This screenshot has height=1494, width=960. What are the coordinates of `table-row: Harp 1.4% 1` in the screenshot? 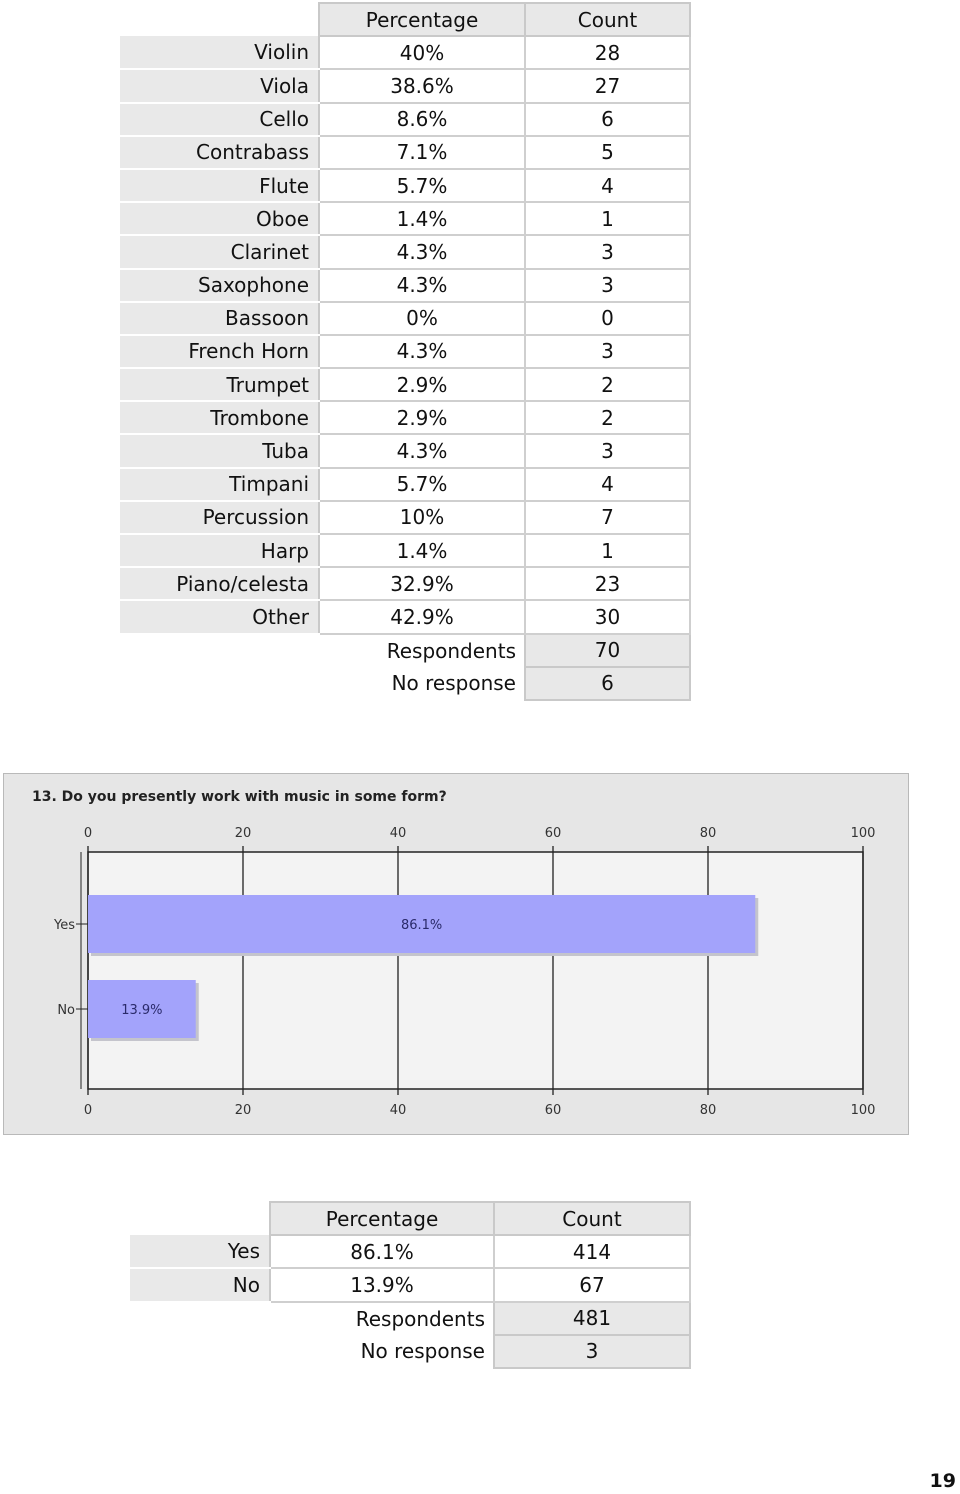 It's located at (405, 550).